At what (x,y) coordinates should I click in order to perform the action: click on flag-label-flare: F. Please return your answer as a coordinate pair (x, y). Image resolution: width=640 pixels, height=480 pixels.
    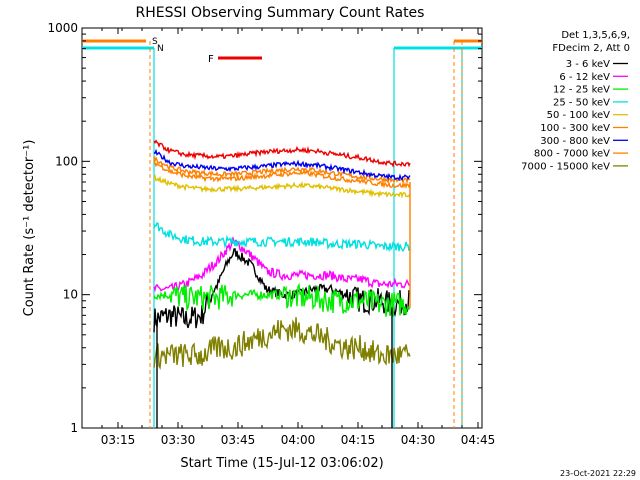
    Looking at the image, I should click on (211, 59).